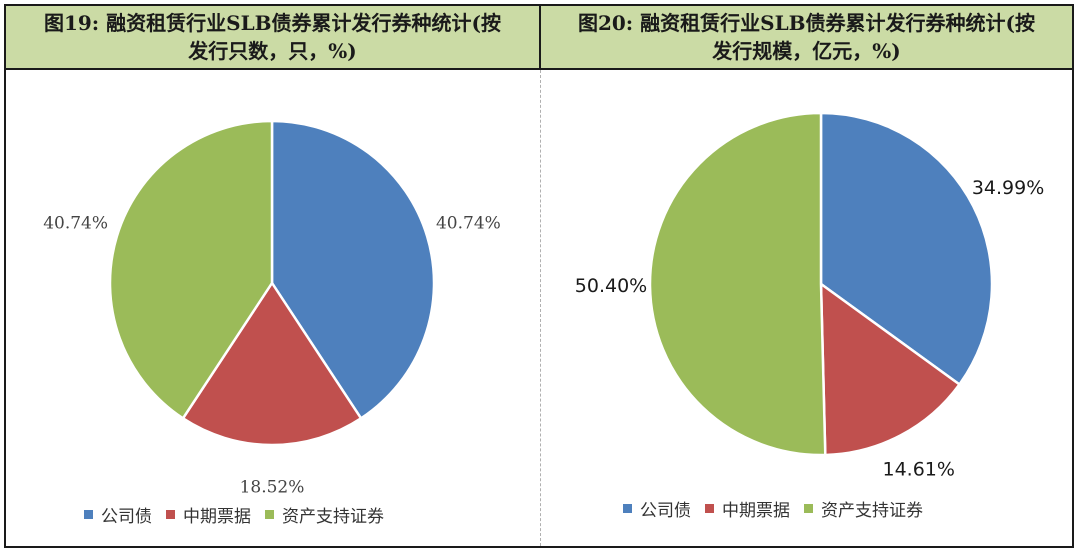 This screenshot has width=1080, height=552. I want to click on figure-20-title-line-1: 图20: 融资租赁行业SLB债券累计发行券种统计(按, so click(806, 23).